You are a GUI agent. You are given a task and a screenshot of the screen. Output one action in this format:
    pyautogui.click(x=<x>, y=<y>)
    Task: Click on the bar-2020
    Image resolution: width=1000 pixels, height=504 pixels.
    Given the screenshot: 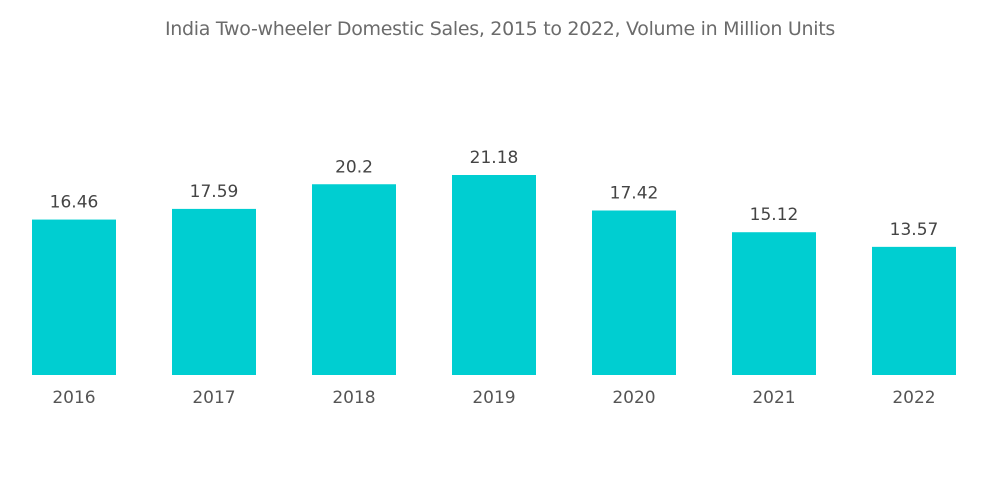 What is the action you would take?
    pyautogui.click(x=634, y=292)
    